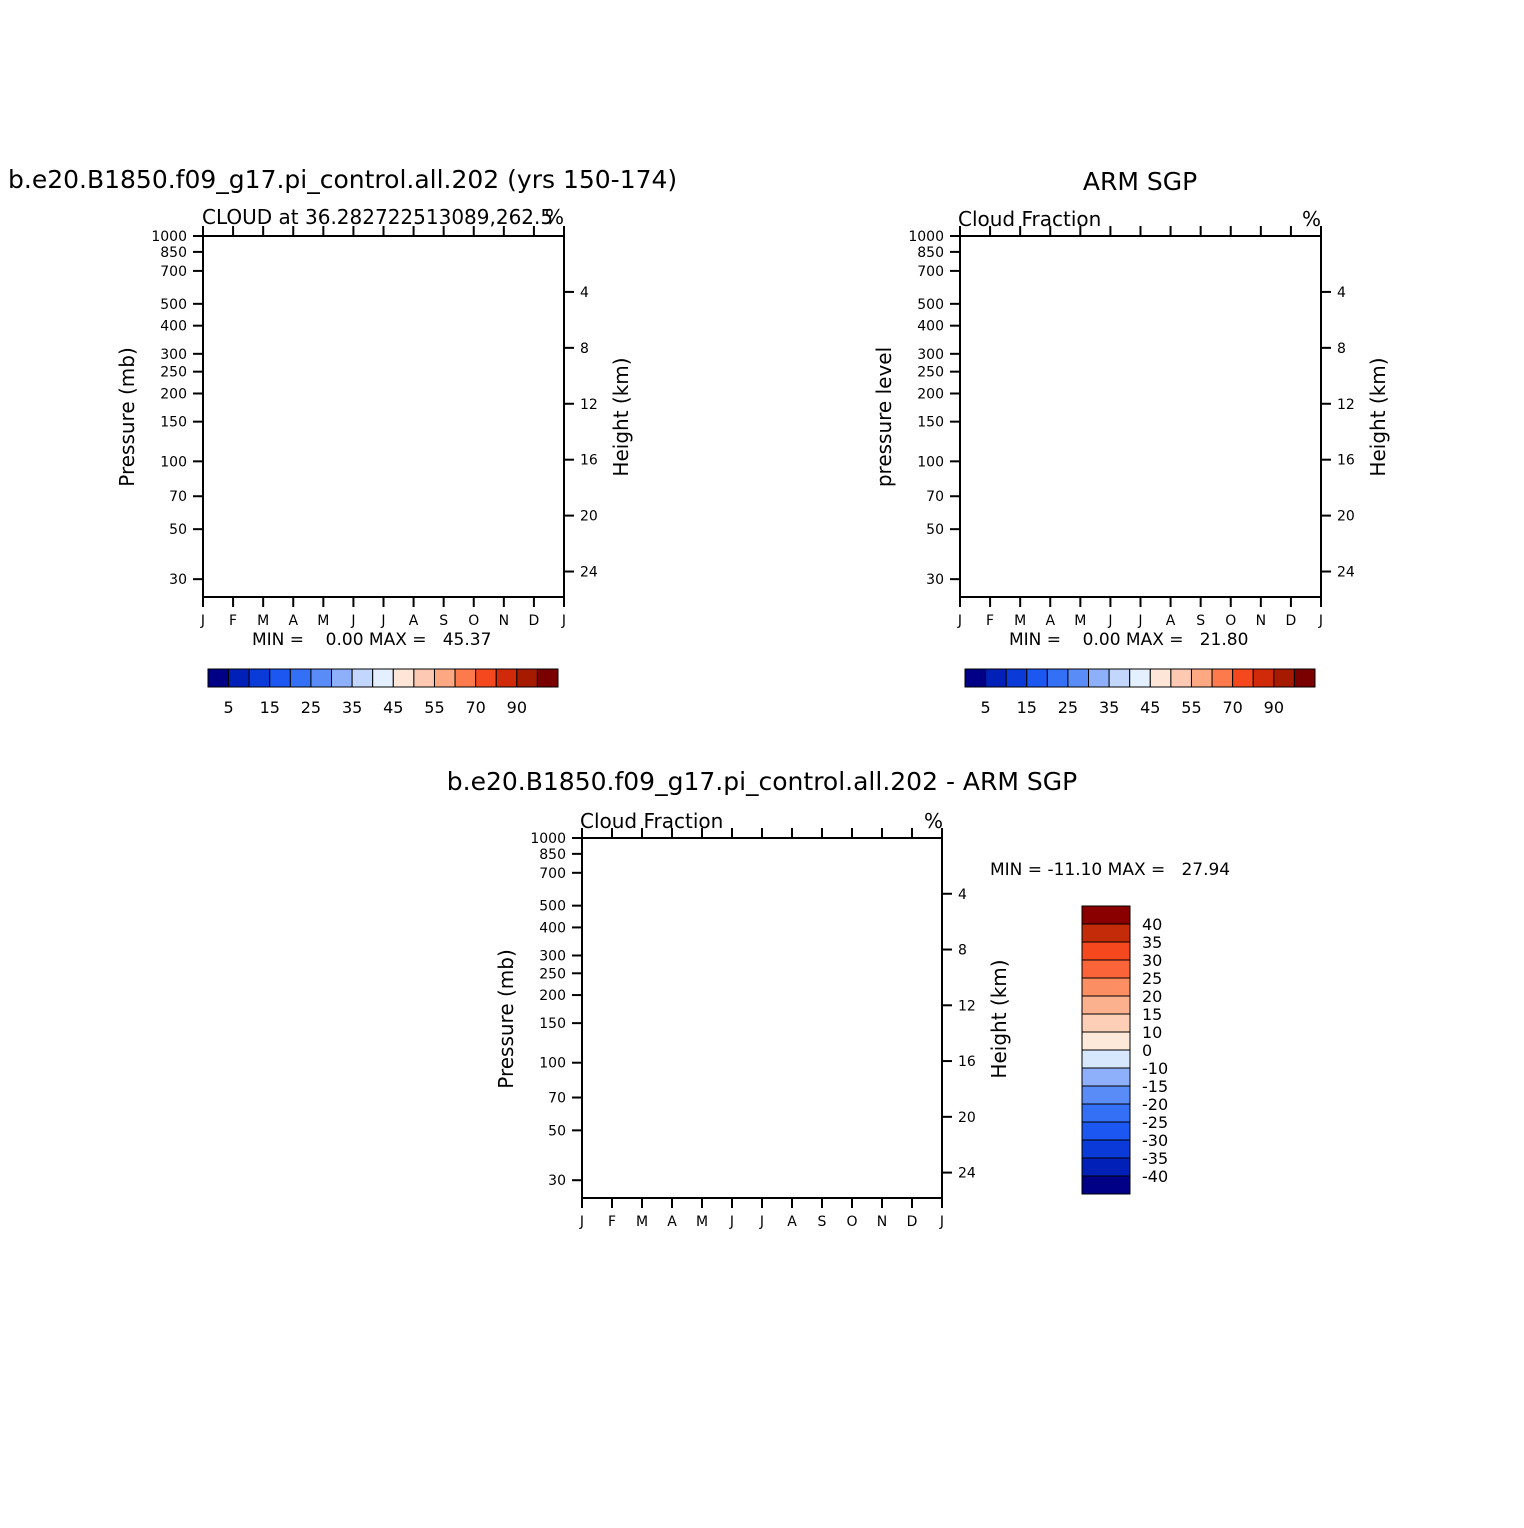 The height and width of the screenshot is (1528, 1524). Describe the element at coordinates (173, 272) in the screenshot. I see `y-tick-label: 700` at that location.